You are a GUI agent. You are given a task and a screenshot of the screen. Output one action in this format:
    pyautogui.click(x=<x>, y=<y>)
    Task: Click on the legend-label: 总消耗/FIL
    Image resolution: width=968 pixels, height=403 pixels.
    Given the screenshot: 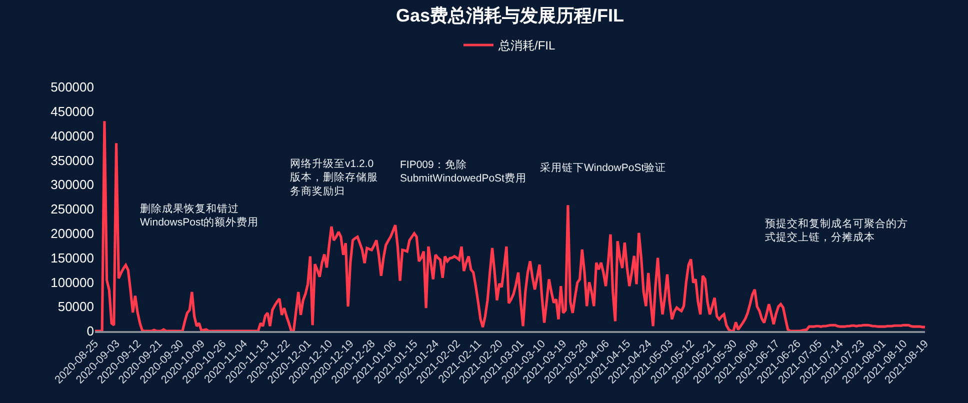 What is the action you would take?
    pyautogui.click(x=527, y=45)
    